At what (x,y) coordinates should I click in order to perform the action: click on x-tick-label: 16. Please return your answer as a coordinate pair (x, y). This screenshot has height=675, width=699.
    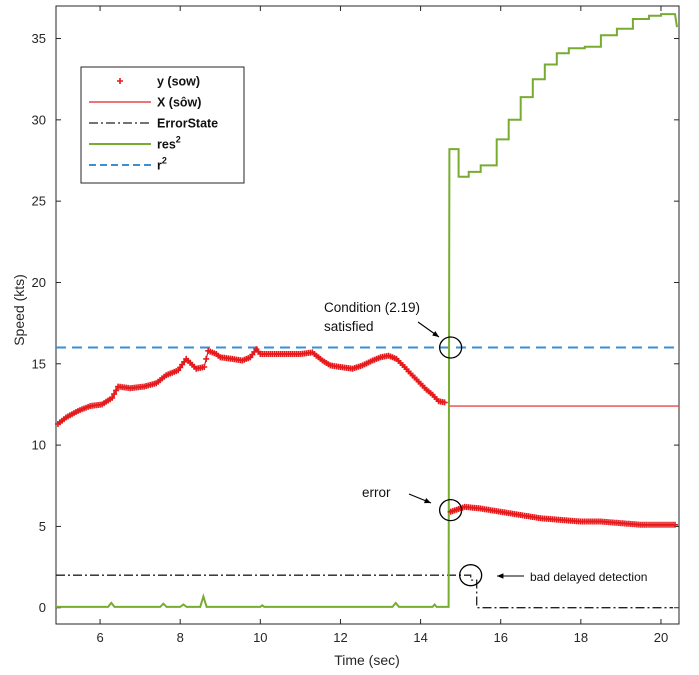
    Looking at the image, I should click on (500, 637).